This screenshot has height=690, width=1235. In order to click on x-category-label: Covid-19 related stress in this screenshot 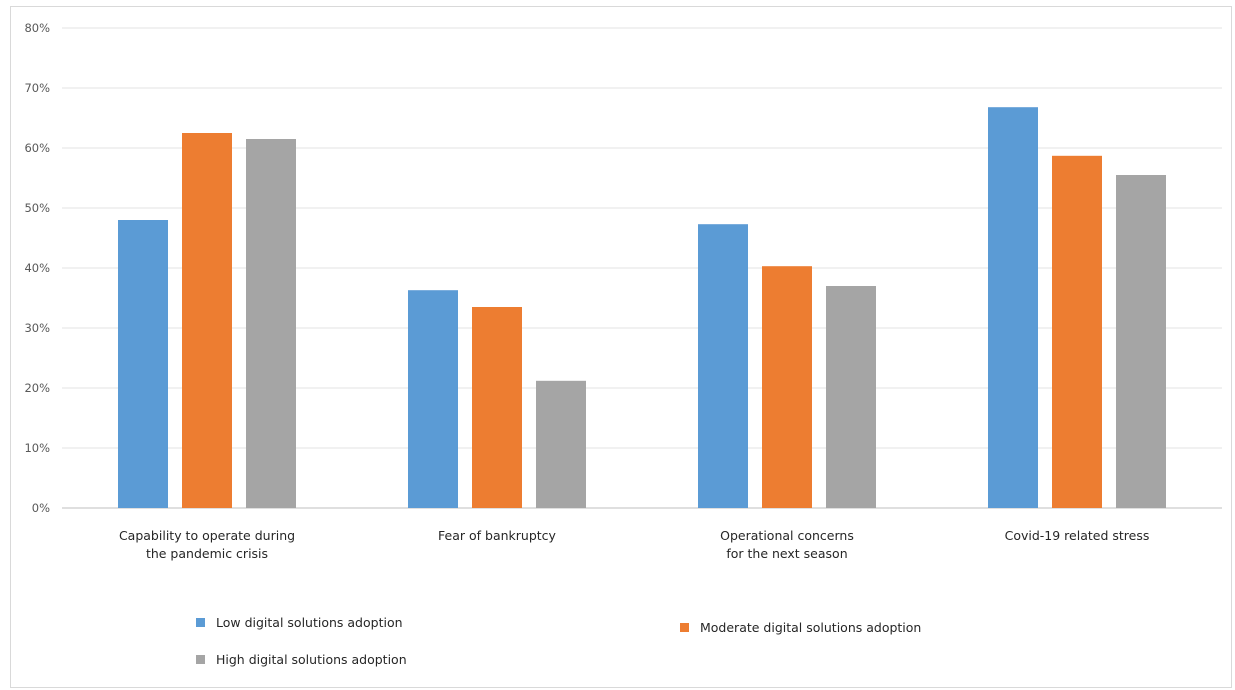, I will do `click(1077, 535)`.